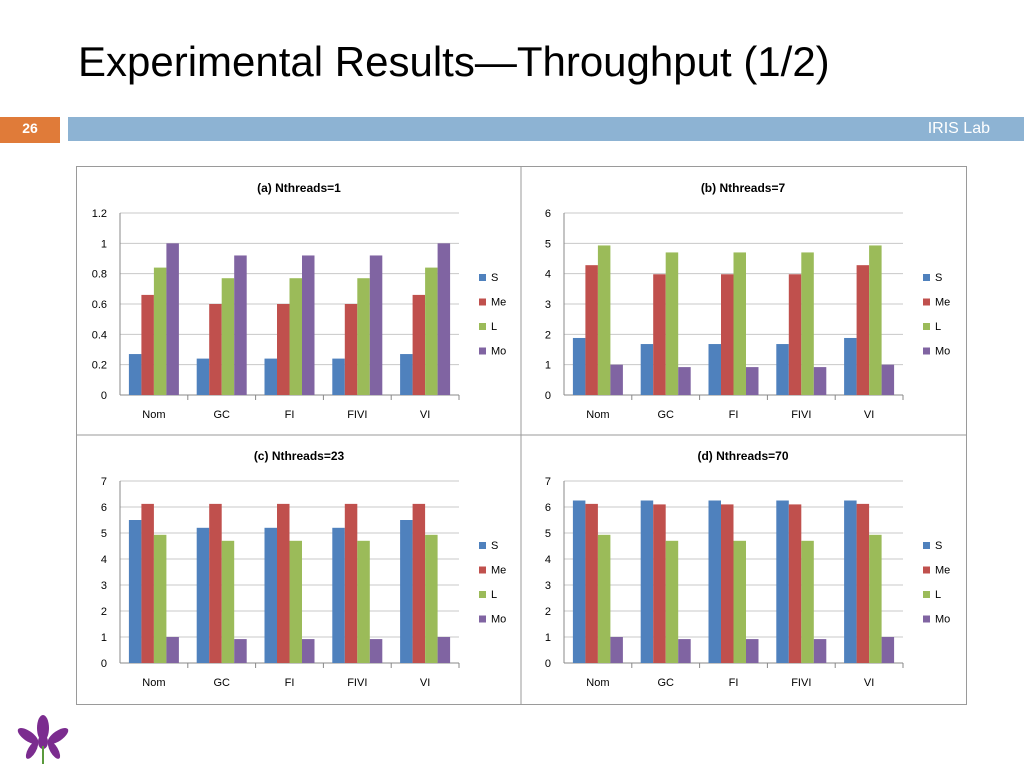  I want to click on bar-s-fivi, so click(782, 581).